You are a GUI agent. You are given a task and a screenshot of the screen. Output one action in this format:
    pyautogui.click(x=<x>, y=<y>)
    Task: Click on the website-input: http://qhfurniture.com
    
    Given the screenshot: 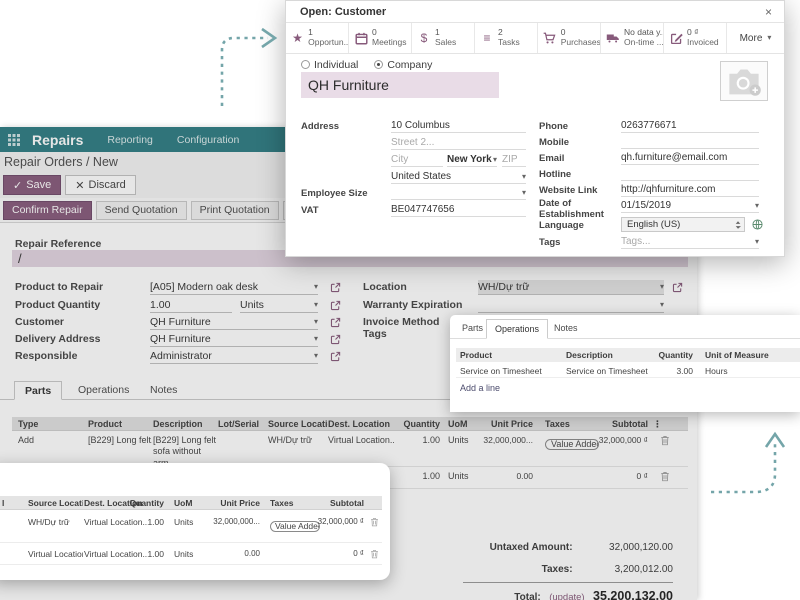 What is the action you would take?
    pyautogui.click(x=690, y=190)
    